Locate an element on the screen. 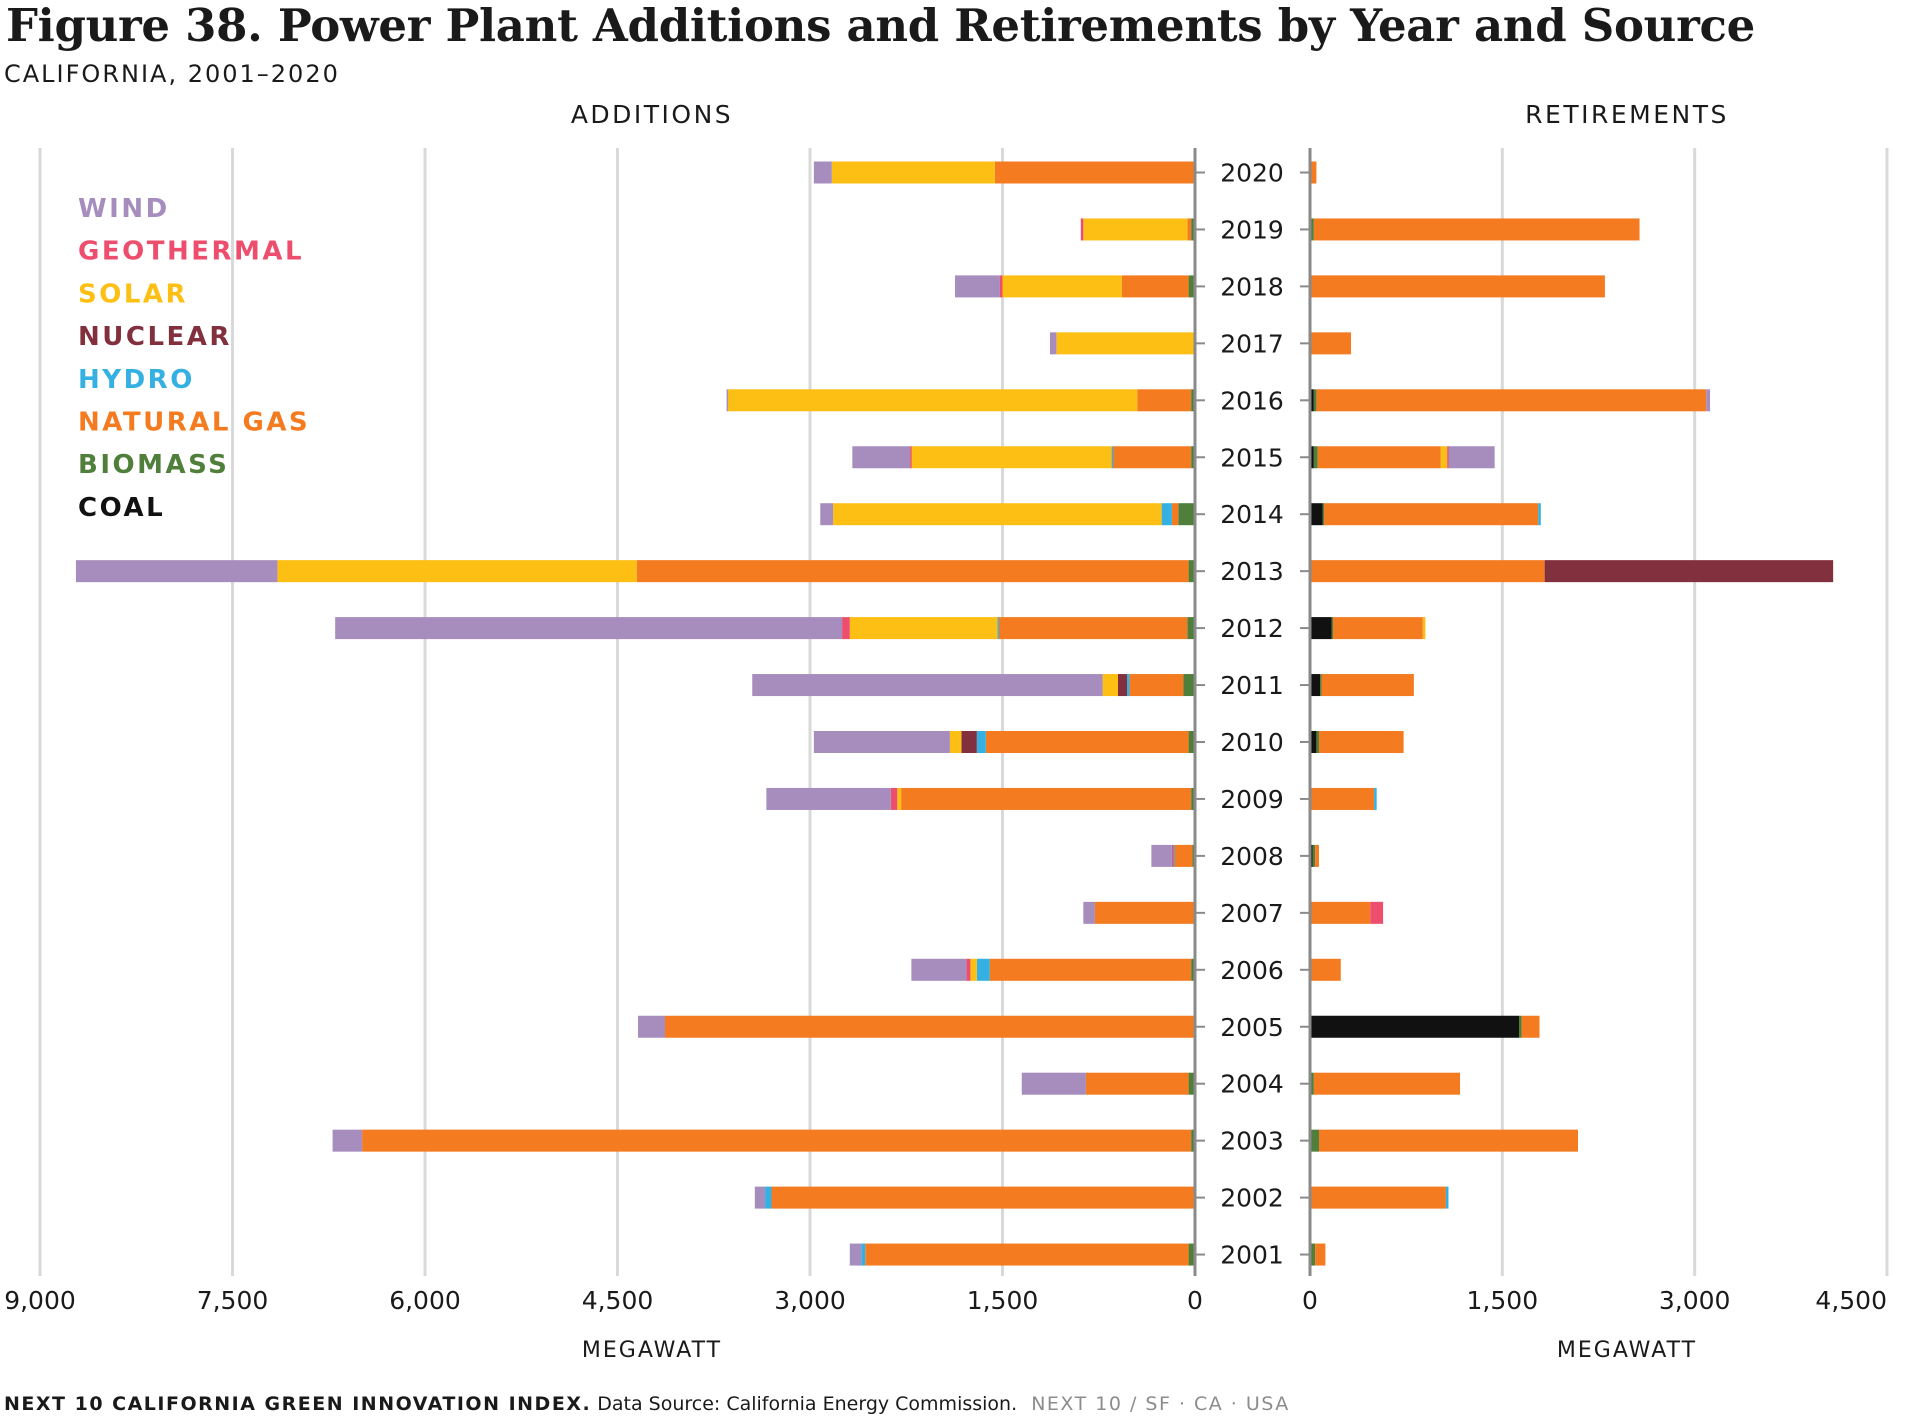 The image size is (1920, 1423). bar-additions-2002-wind is located at coordinates (760, 1197).